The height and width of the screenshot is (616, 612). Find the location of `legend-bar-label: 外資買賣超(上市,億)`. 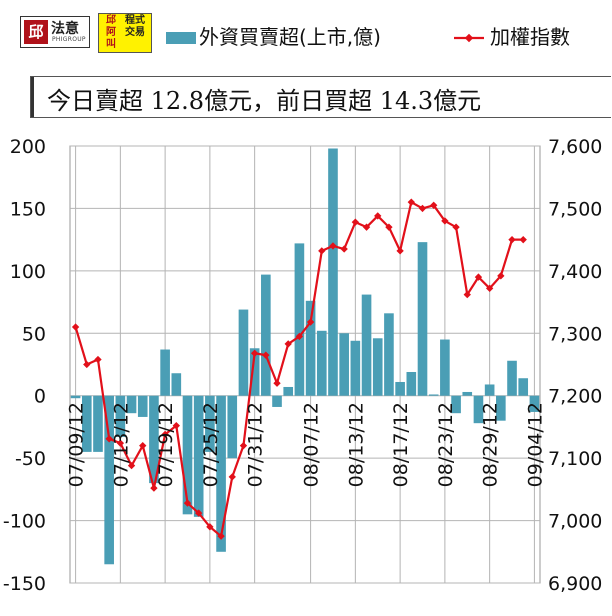

legend-bar-label: 外資買賣超(上市,億) is located at coordinates (290, 37).